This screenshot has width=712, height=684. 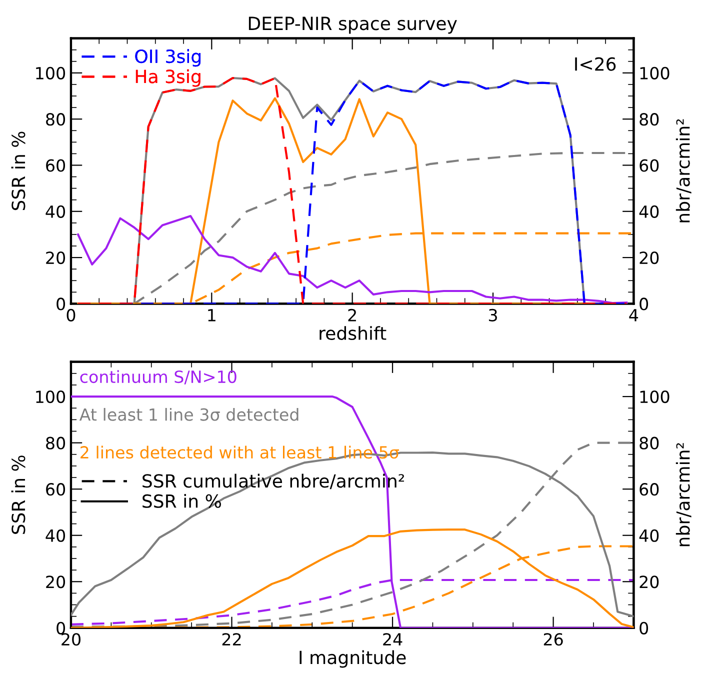 I want to click on legend-label: OII 3sig, so click(x=168, y=58).